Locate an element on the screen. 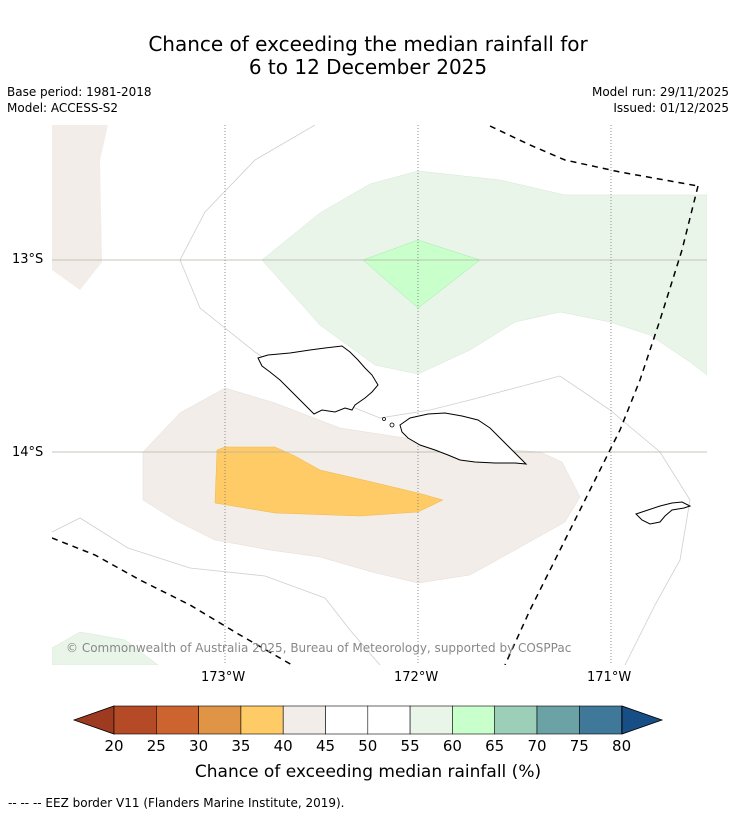 This screenshot has width=736, height=816. eez-border-left is located at coordinates (172, 601).